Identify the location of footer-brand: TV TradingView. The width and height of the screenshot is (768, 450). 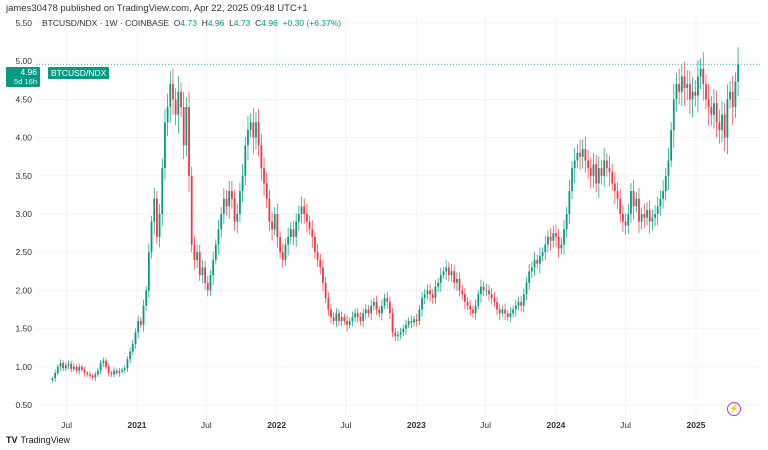
(38, 440).